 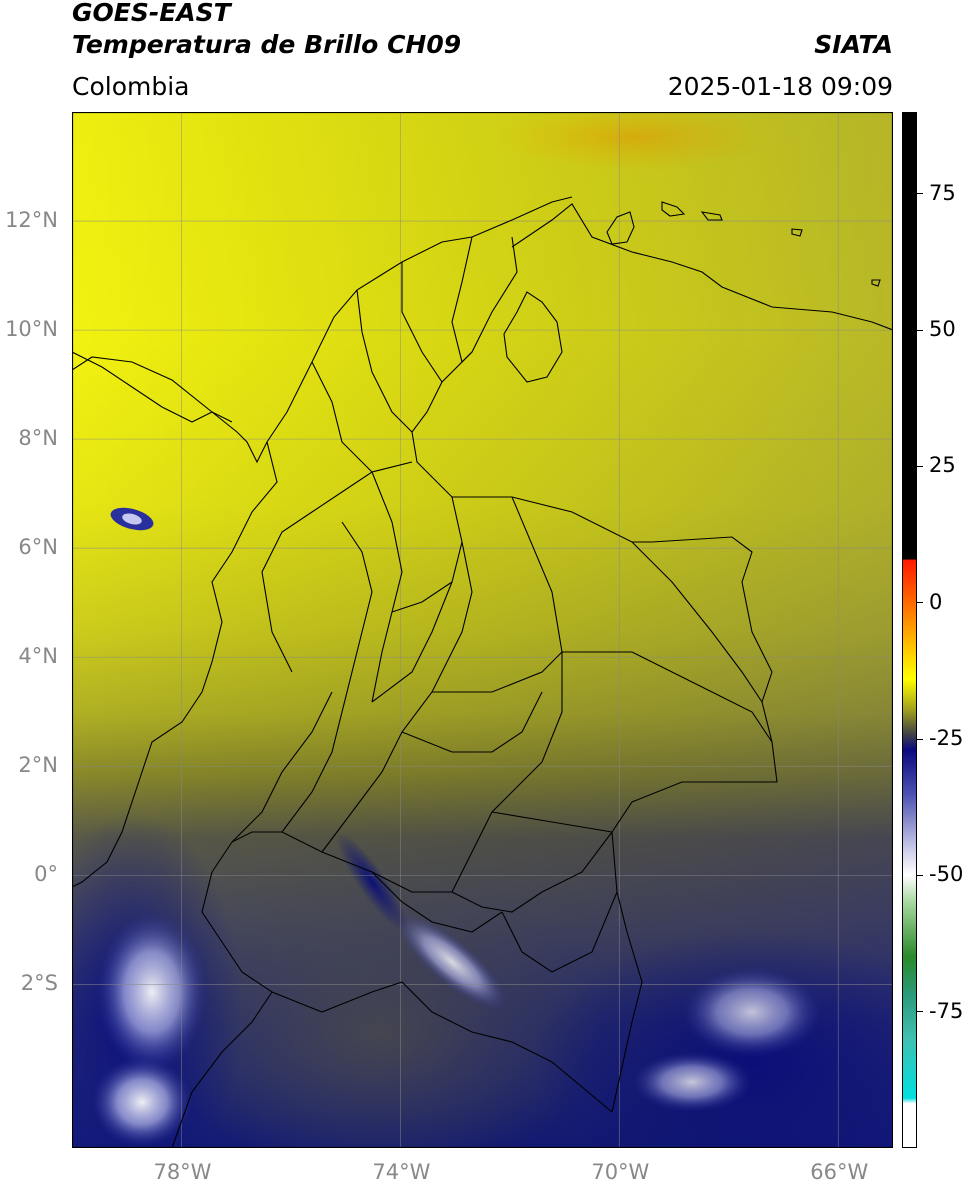 What do you see at coordinates (946, 874) in the screenshot?
I see `colorbar-tick-label: -50` at bounding box center [946, 874].